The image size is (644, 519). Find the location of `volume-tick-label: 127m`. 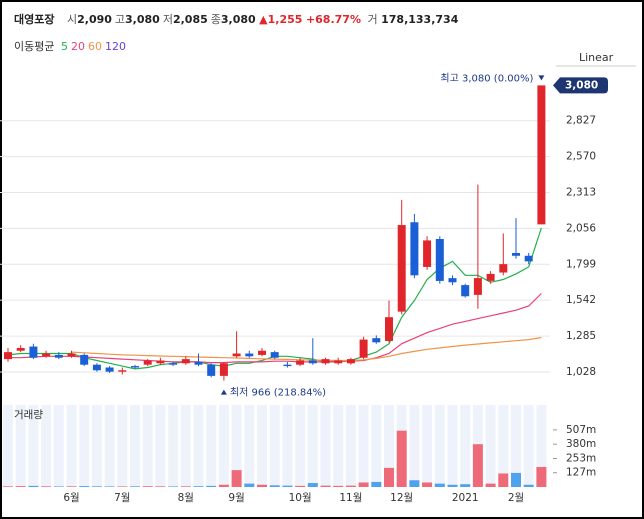

volume-tick-label: 127m is located at coordinates (581, 473).